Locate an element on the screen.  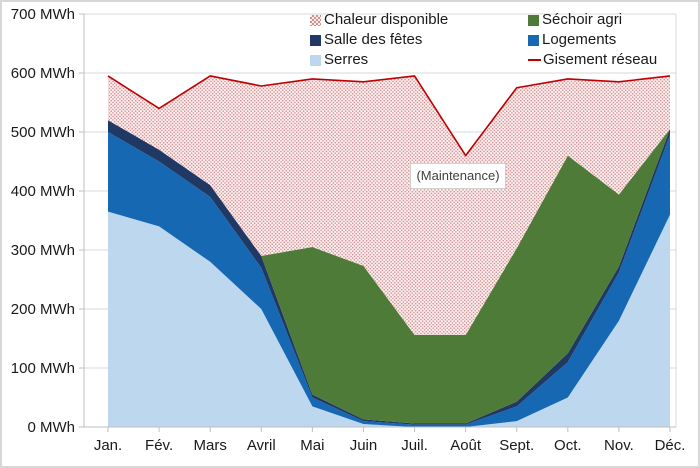
sechoir-agri-swatch-icon is located at coordinates (533, 20).